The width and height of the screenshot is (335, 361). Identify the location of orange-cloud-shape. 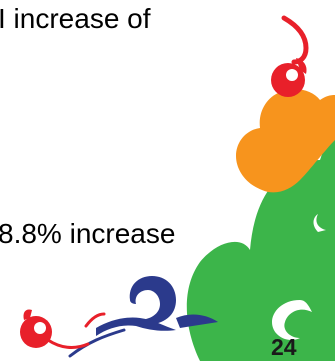
(285, 141).